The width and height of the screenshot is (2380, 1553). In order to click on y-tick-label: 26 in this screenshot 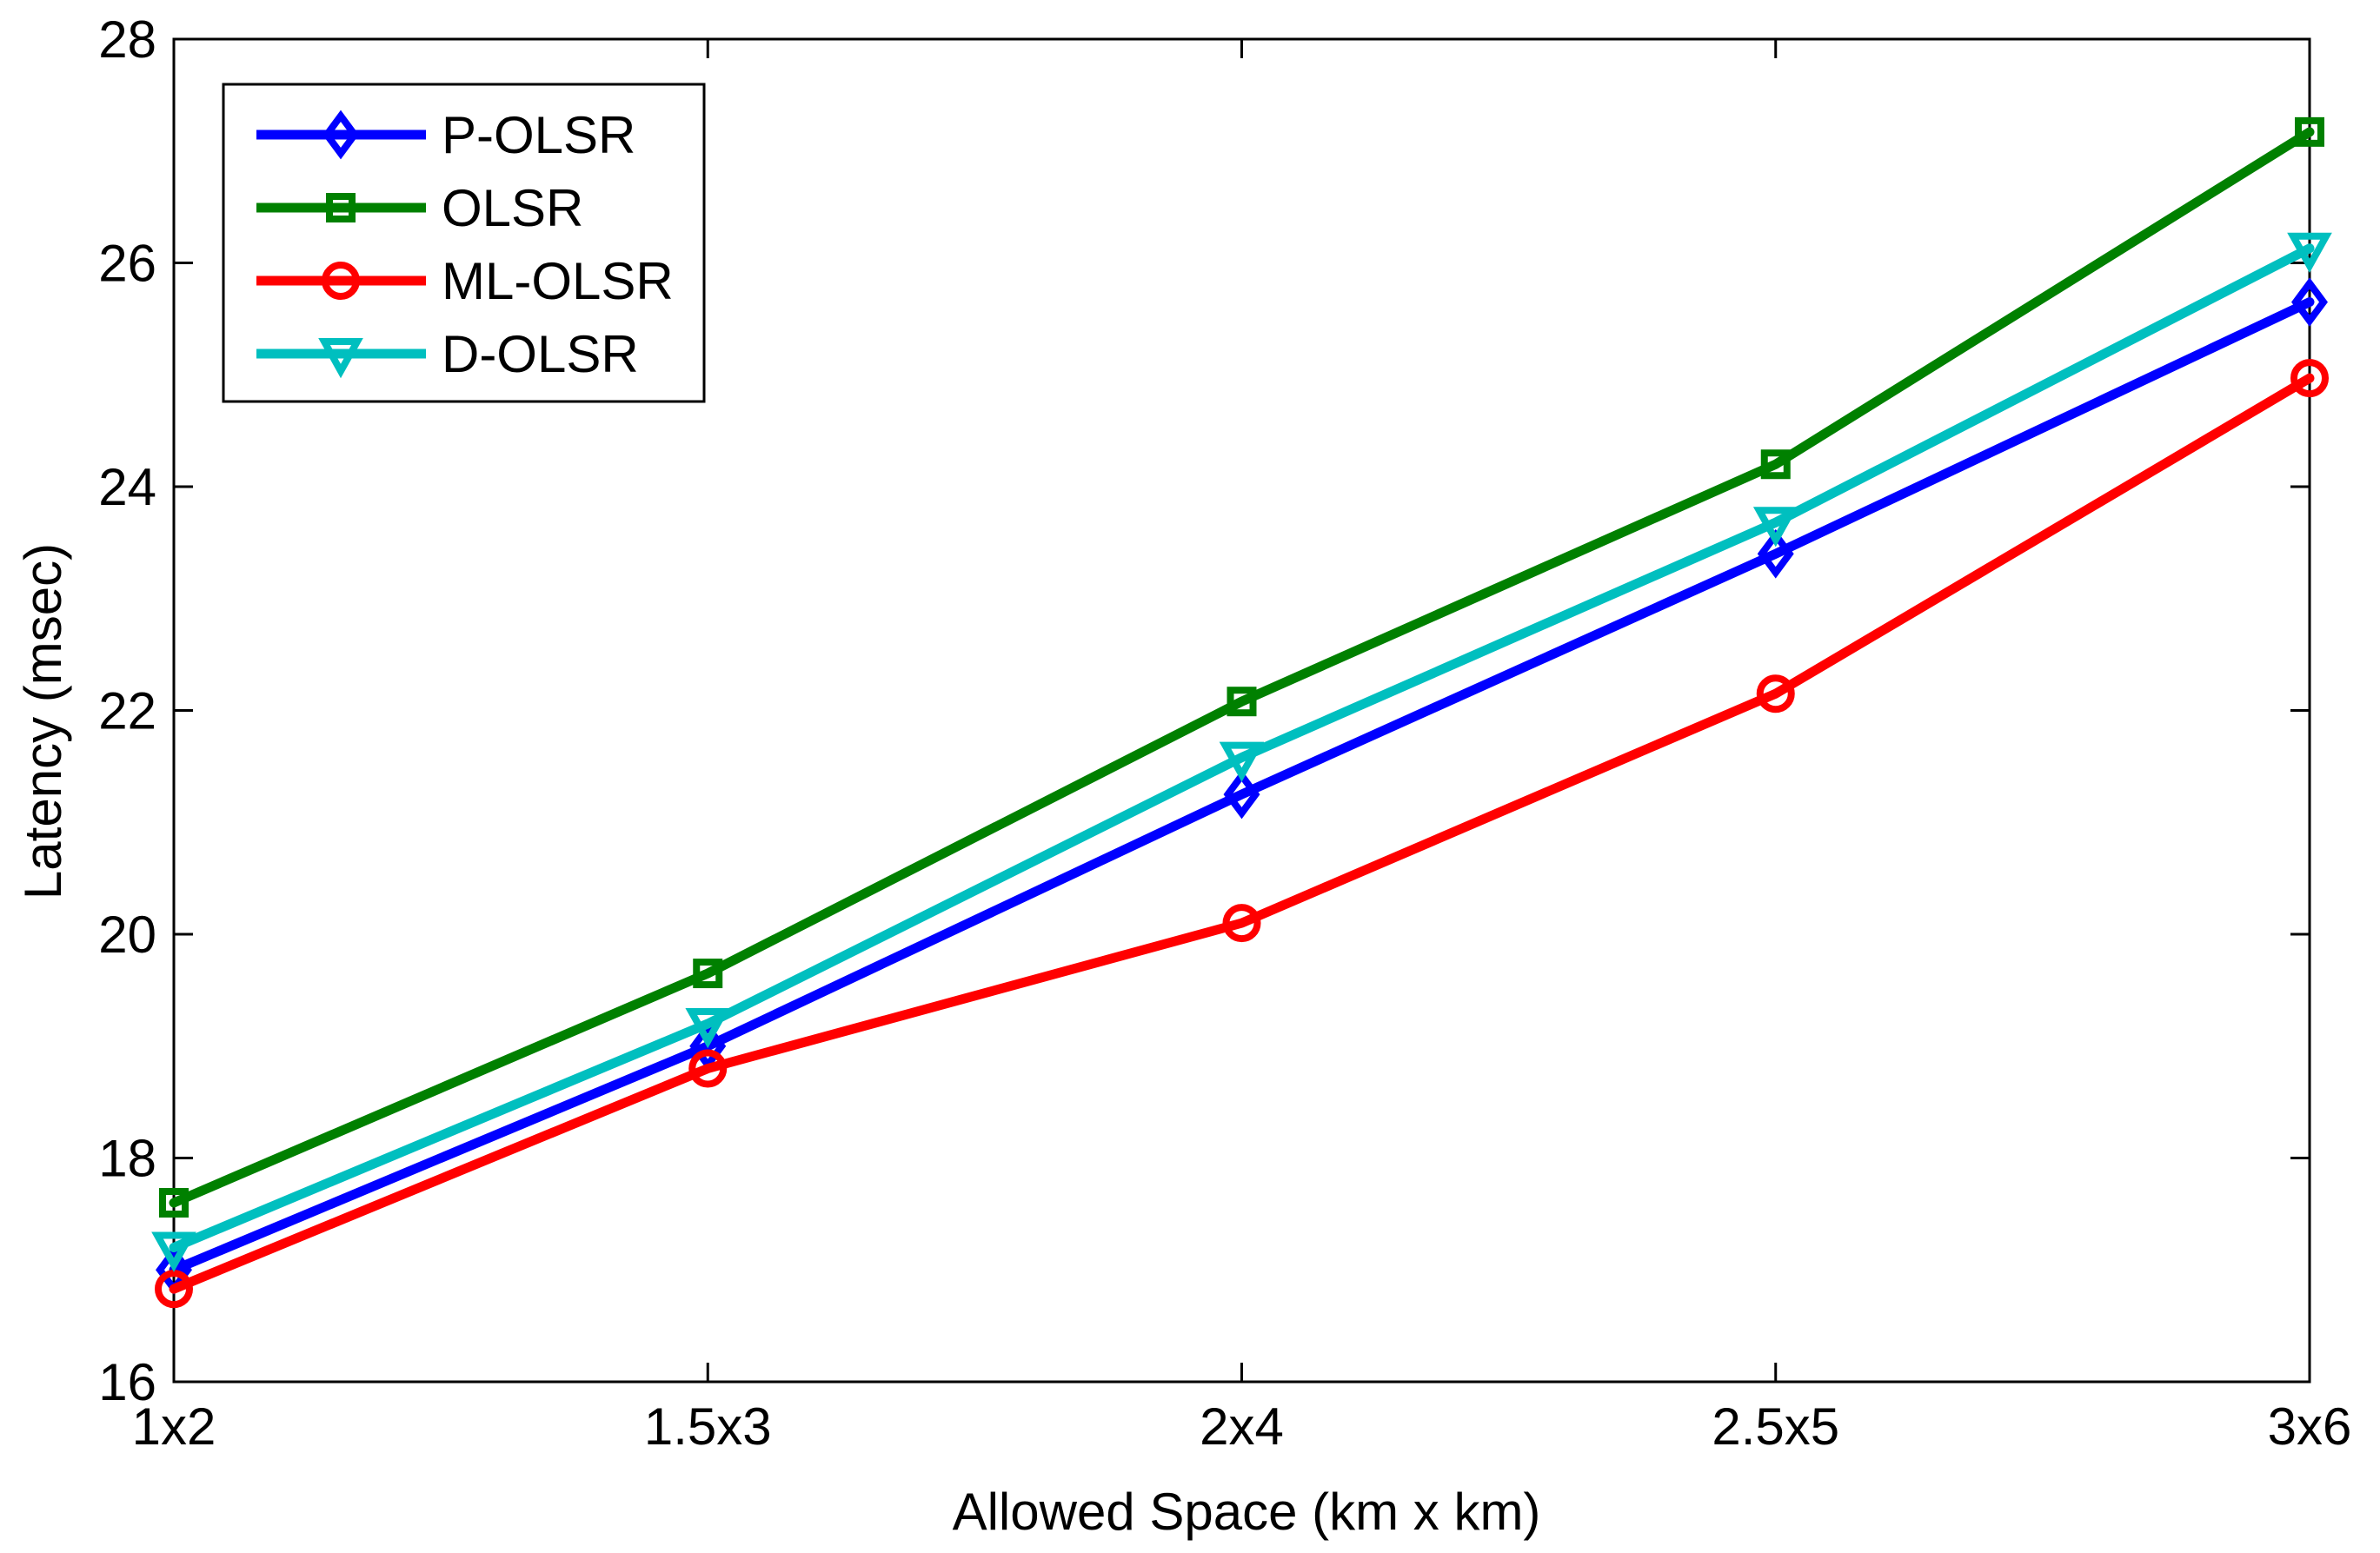, I will do `click(127, 264)`.